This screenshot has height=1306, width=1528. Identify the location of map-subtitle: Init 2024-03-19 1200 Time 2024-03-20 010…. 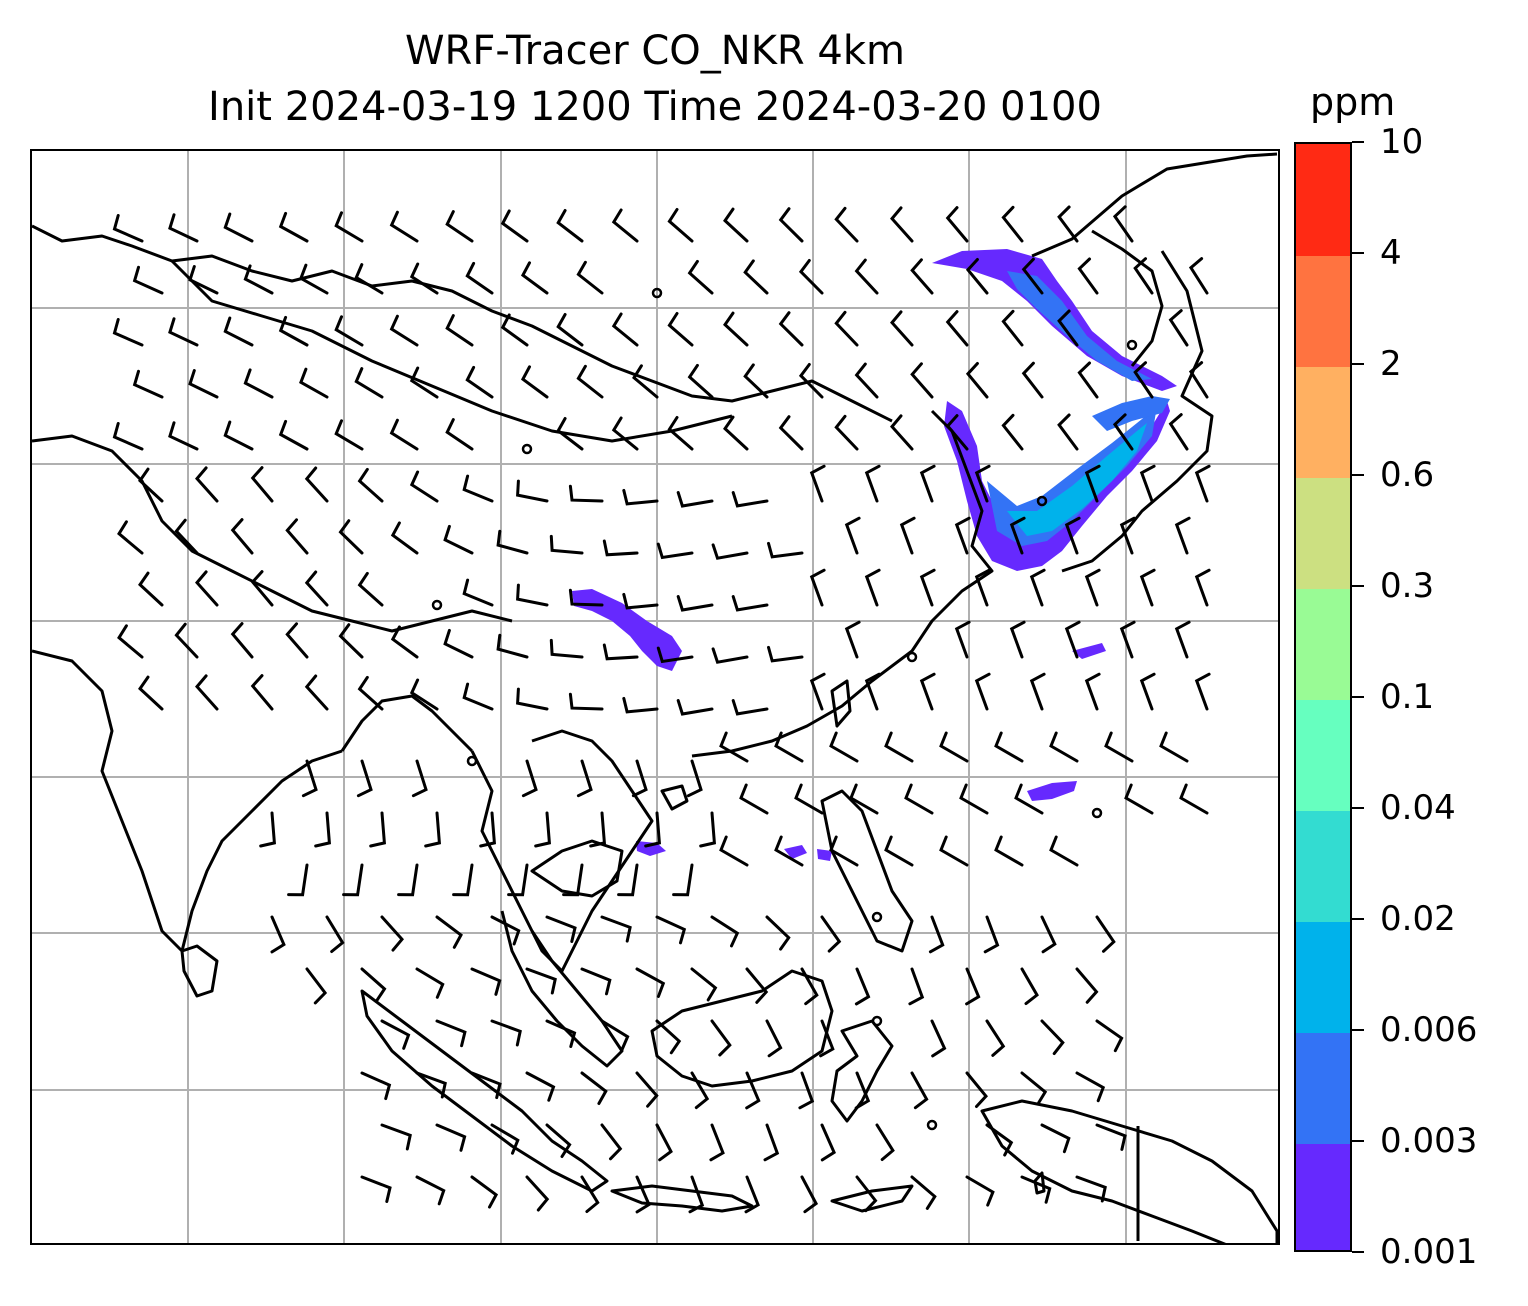
(655, 107).